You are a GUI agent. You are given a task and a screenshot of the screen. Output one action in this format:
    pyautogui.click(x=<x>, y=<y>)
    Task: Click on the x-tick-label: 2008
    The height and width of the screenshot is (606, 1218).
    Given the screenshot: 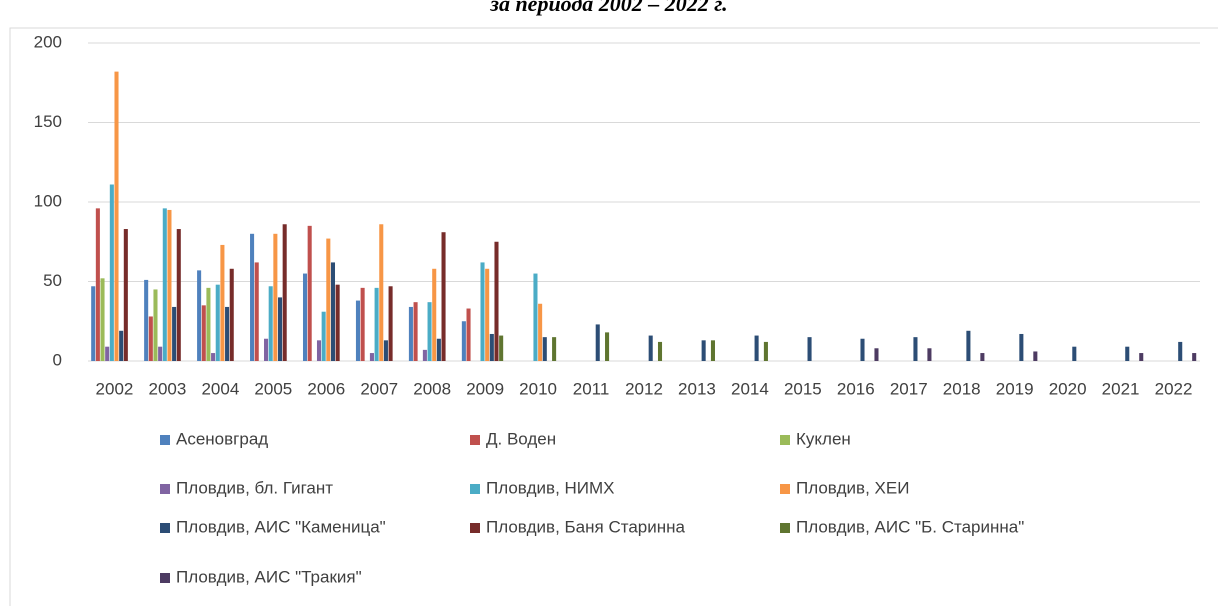 What is the action you would take?
    pyautogui.click(x=432, y=388)
    